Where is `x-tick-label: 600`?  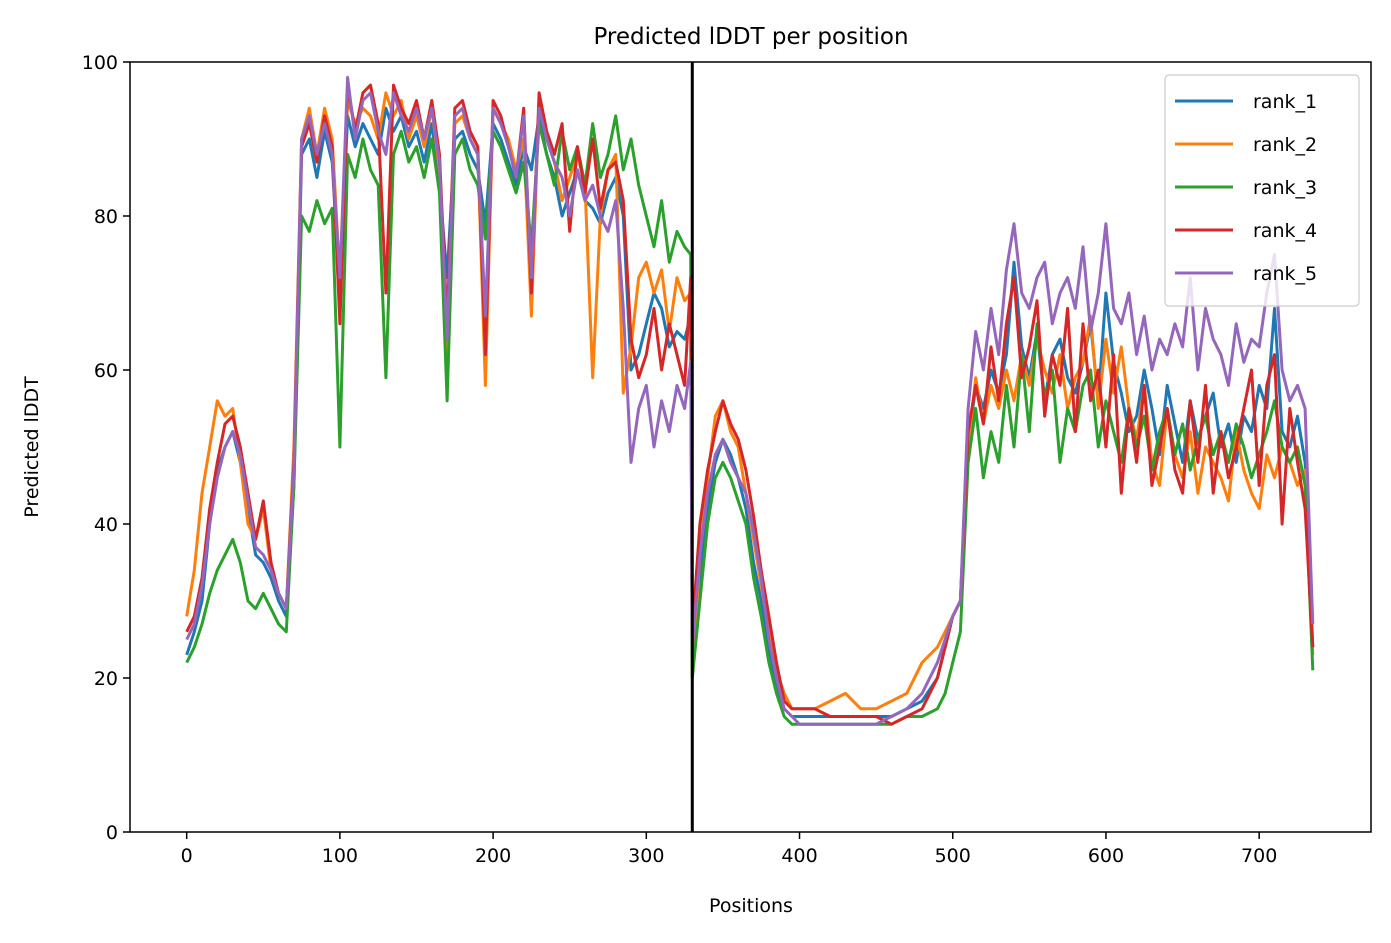
x-tick-label: 600 is located at coordinates (1106, 856).